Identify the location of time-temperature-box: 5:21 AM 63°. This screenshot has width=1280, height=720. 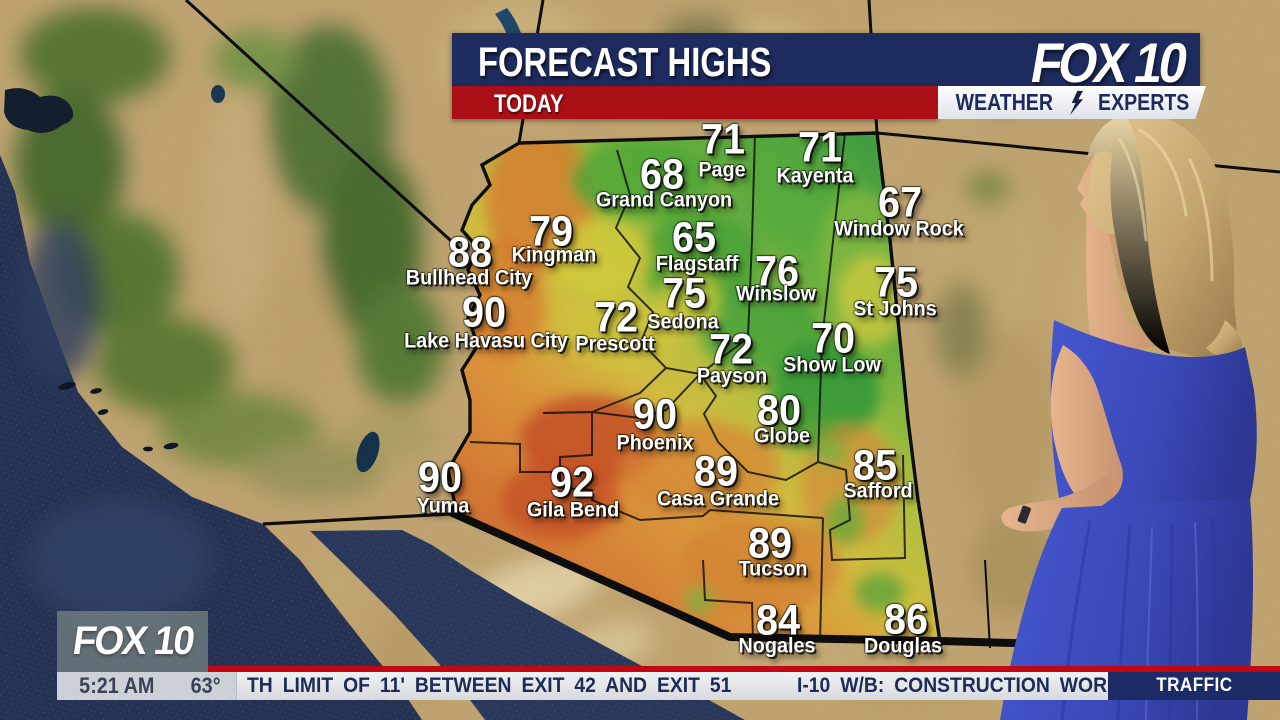
(147, 686).